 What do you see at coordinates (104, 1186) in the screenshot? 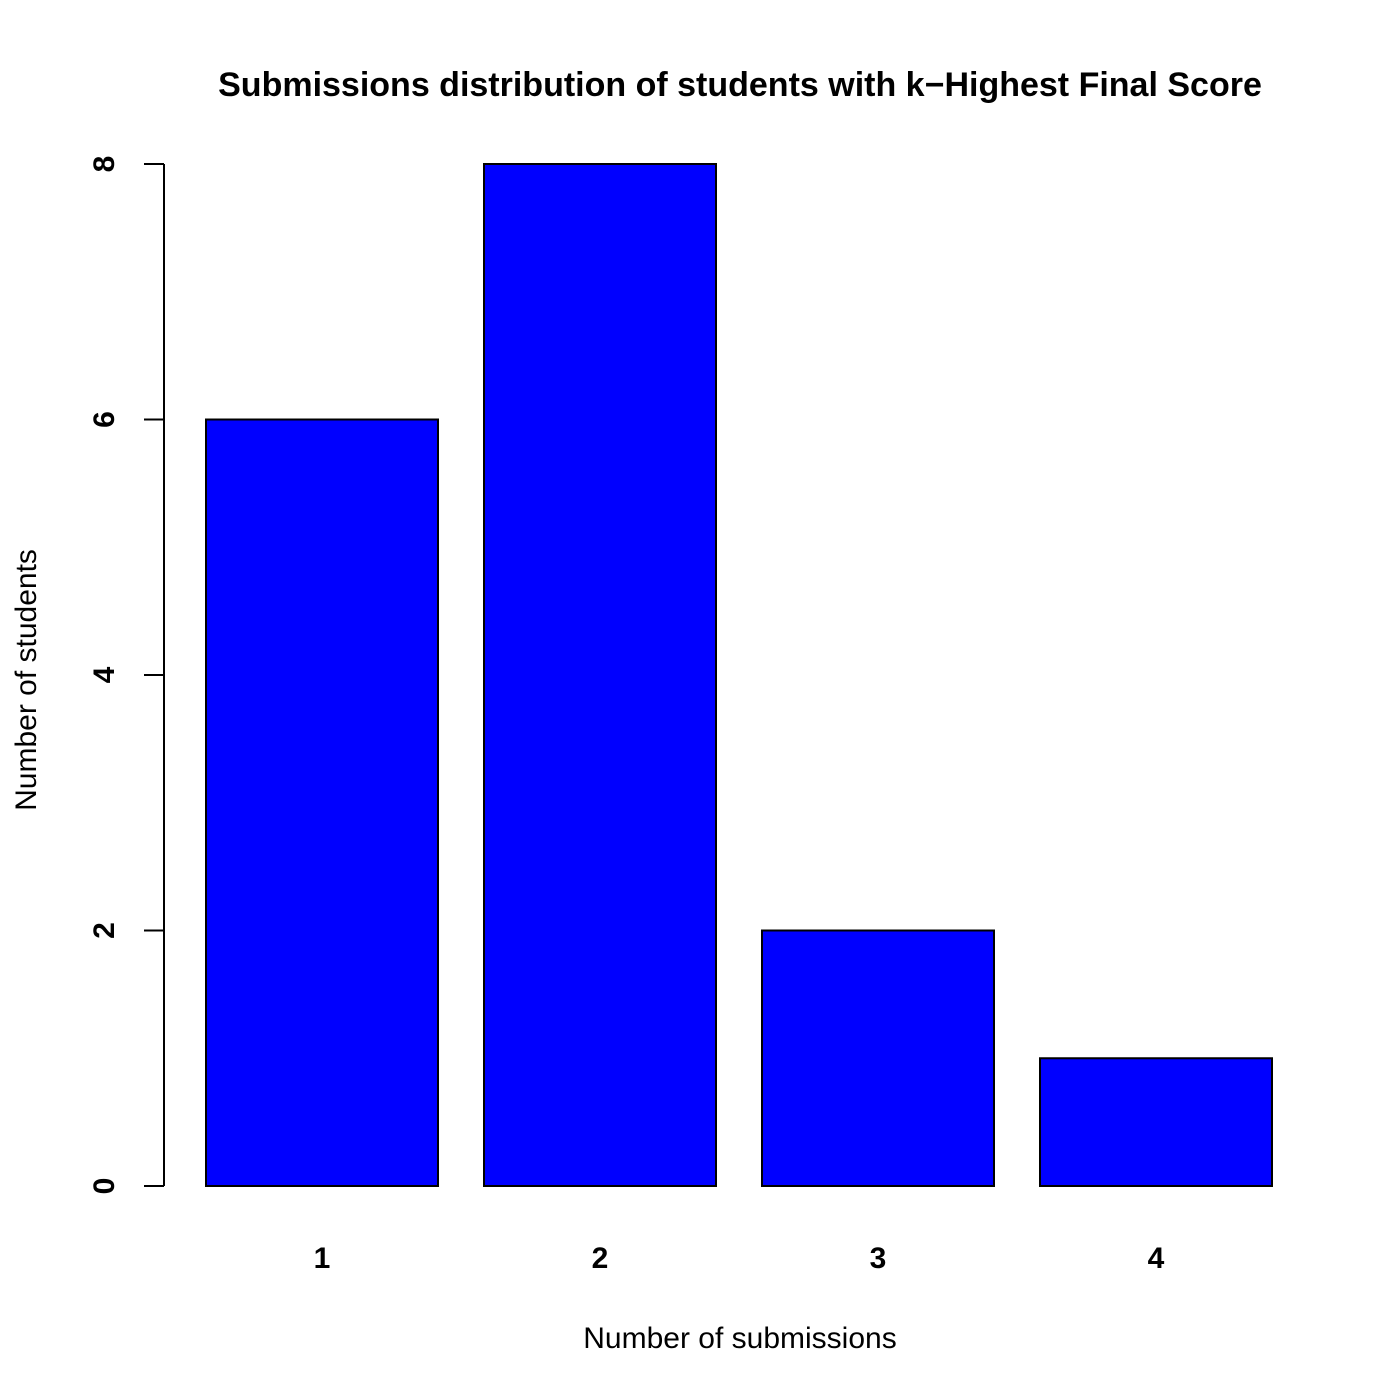
I see `y-tick-label: 0` at bounding box center [104, 1186].